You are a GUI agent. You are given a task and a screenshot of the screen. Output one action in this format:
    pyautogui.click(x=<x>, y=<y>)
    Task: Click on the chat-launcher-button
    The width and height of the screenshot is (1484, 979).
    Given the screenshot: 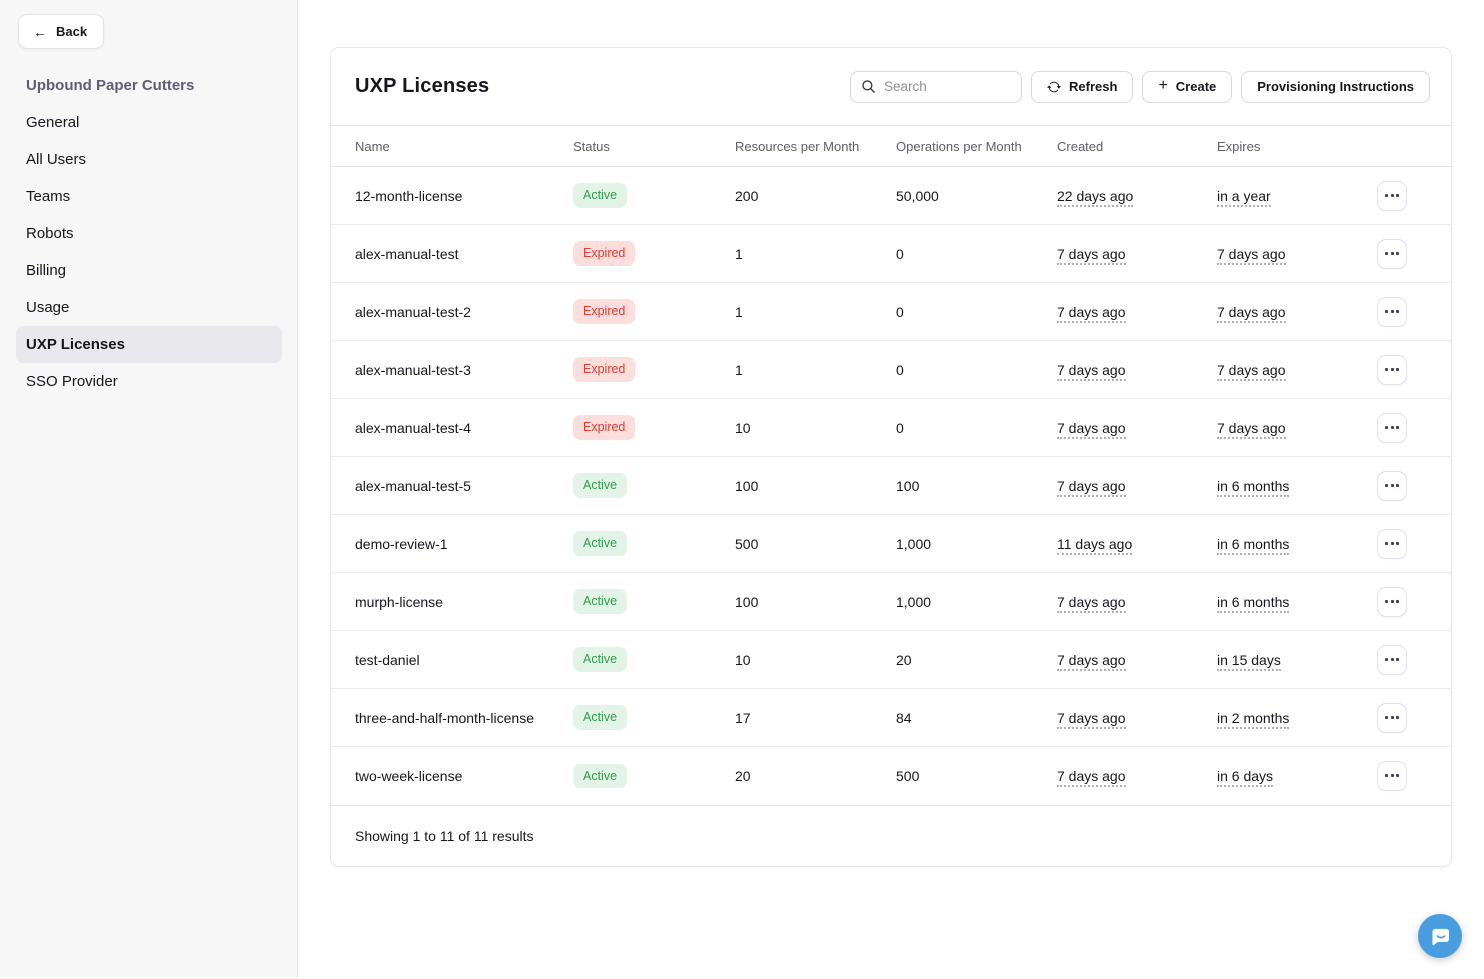 What is the action you would take?
    pyautogui.click(x=1440, y=936)
    